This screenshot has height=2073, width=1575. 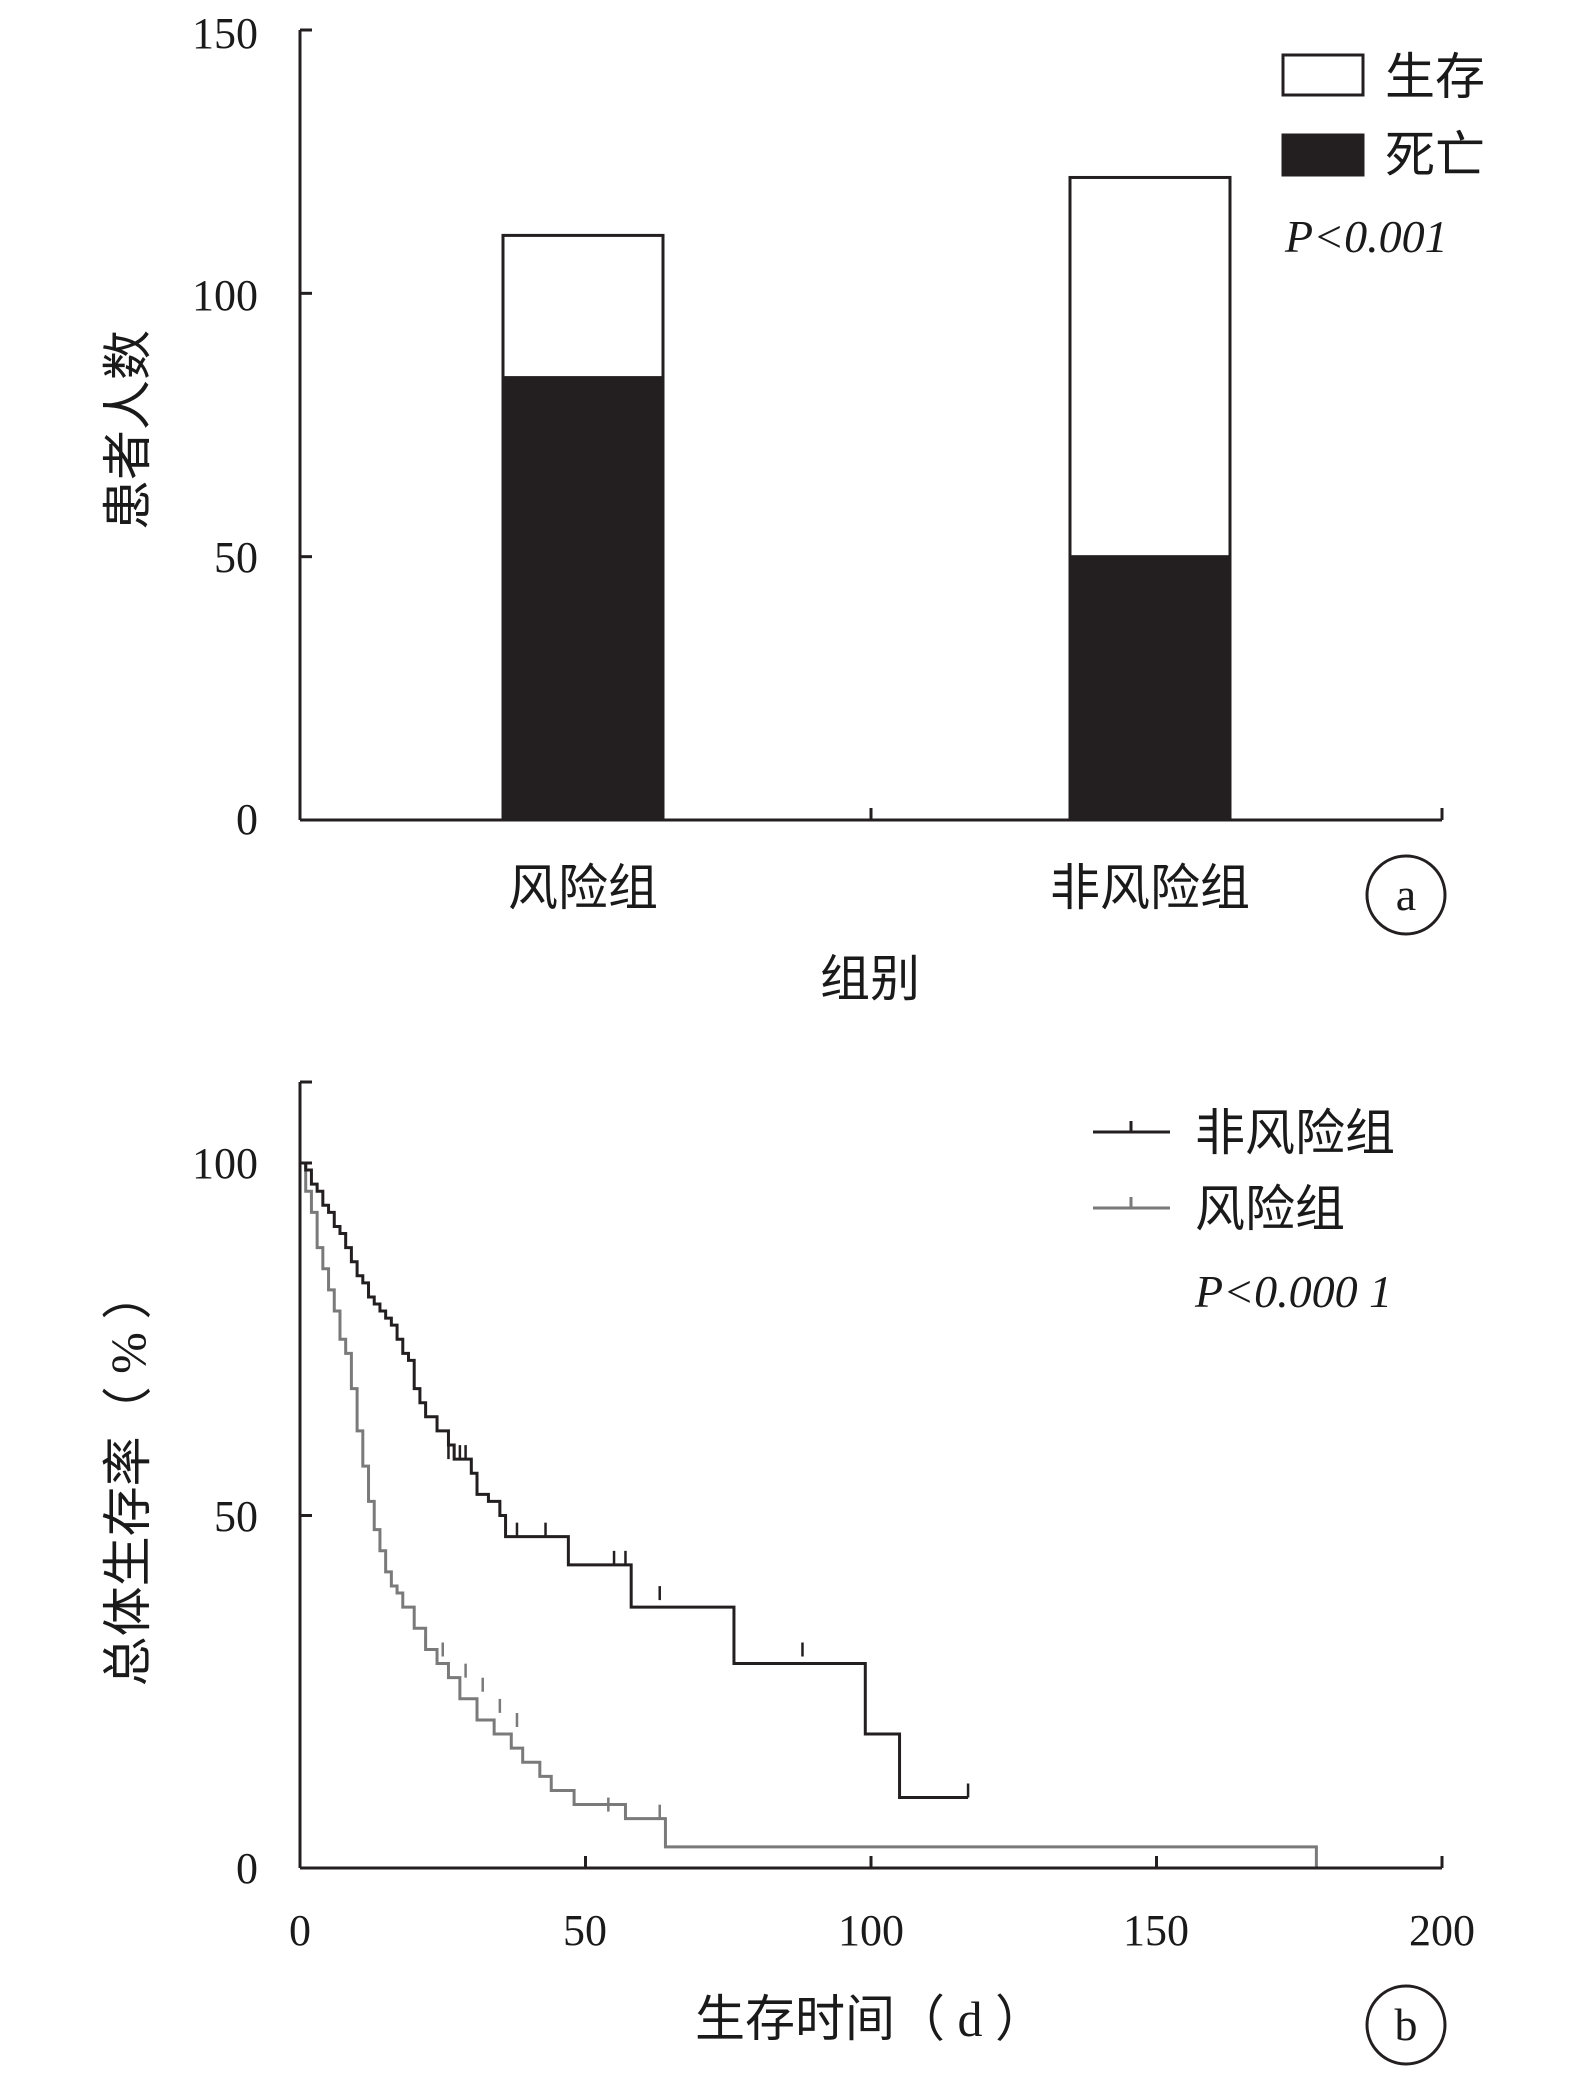 What do you see at coordinates (1270, 1209) in the screenshot?
I see `legend-label-risk: 风险组` at bounding box center [1270, 1209].